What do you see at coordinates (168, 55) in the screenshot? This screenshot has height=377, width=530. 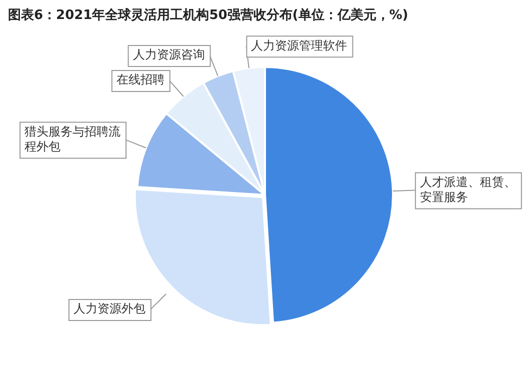 I see `slice-label: 人力资源咨询` at bounding box center [168, 55].